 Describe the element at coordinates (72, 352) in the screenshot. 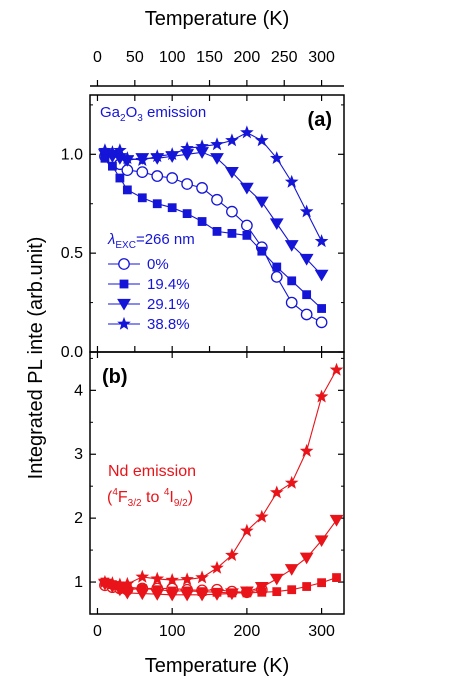

I see `panel-a-ytick-label: 0.0` at that location.